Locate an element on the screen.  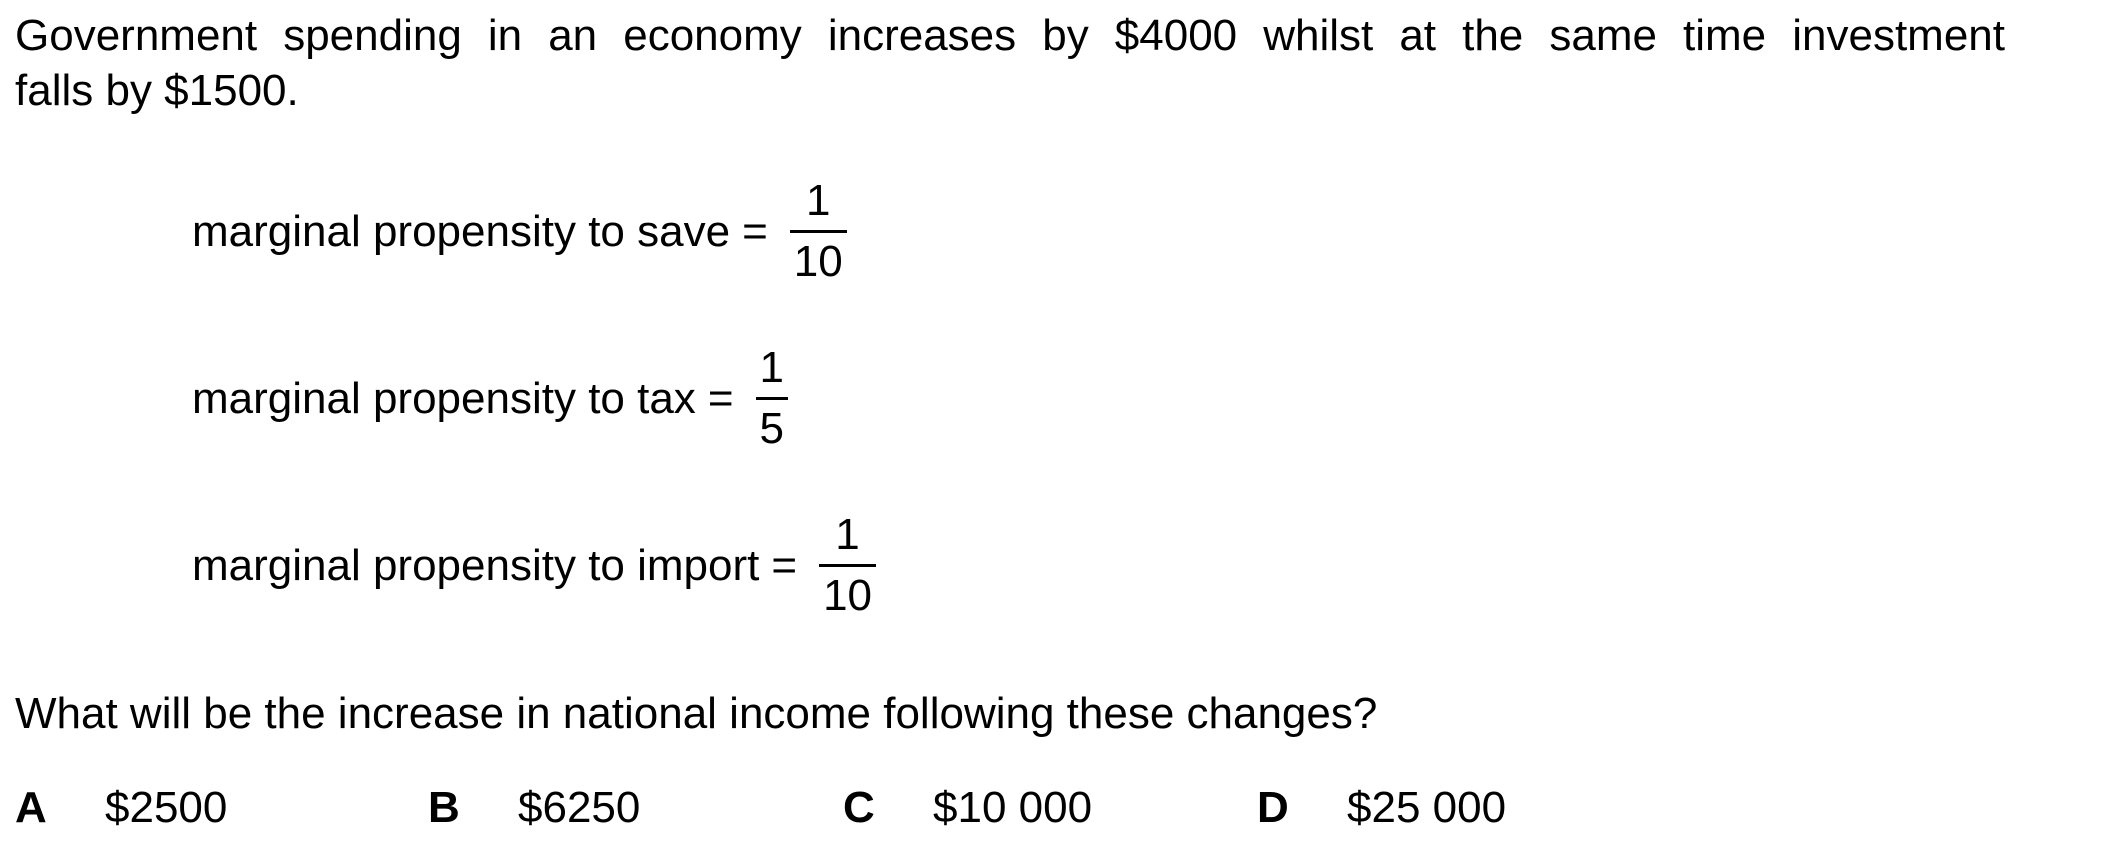
equation-label: marginal propensity to tax is located at coordinates (444, 398).